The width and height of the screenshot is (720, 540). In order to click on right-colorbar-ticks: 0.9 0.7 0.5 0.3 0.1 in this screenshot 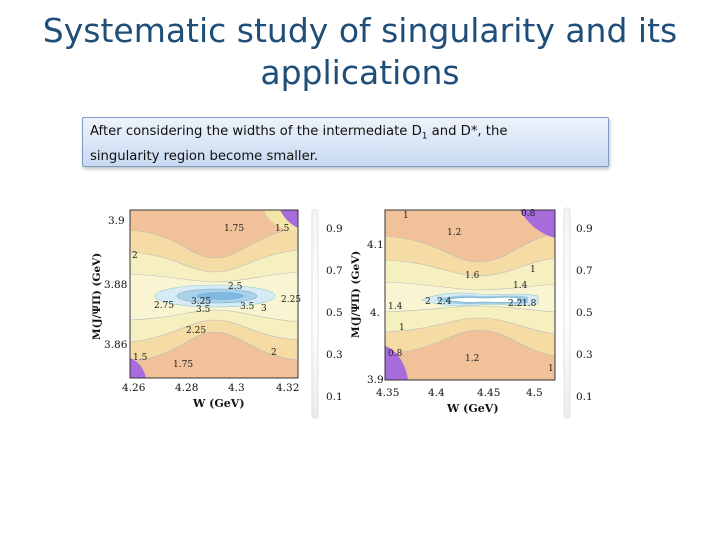, I will do `click(584, 313)`.